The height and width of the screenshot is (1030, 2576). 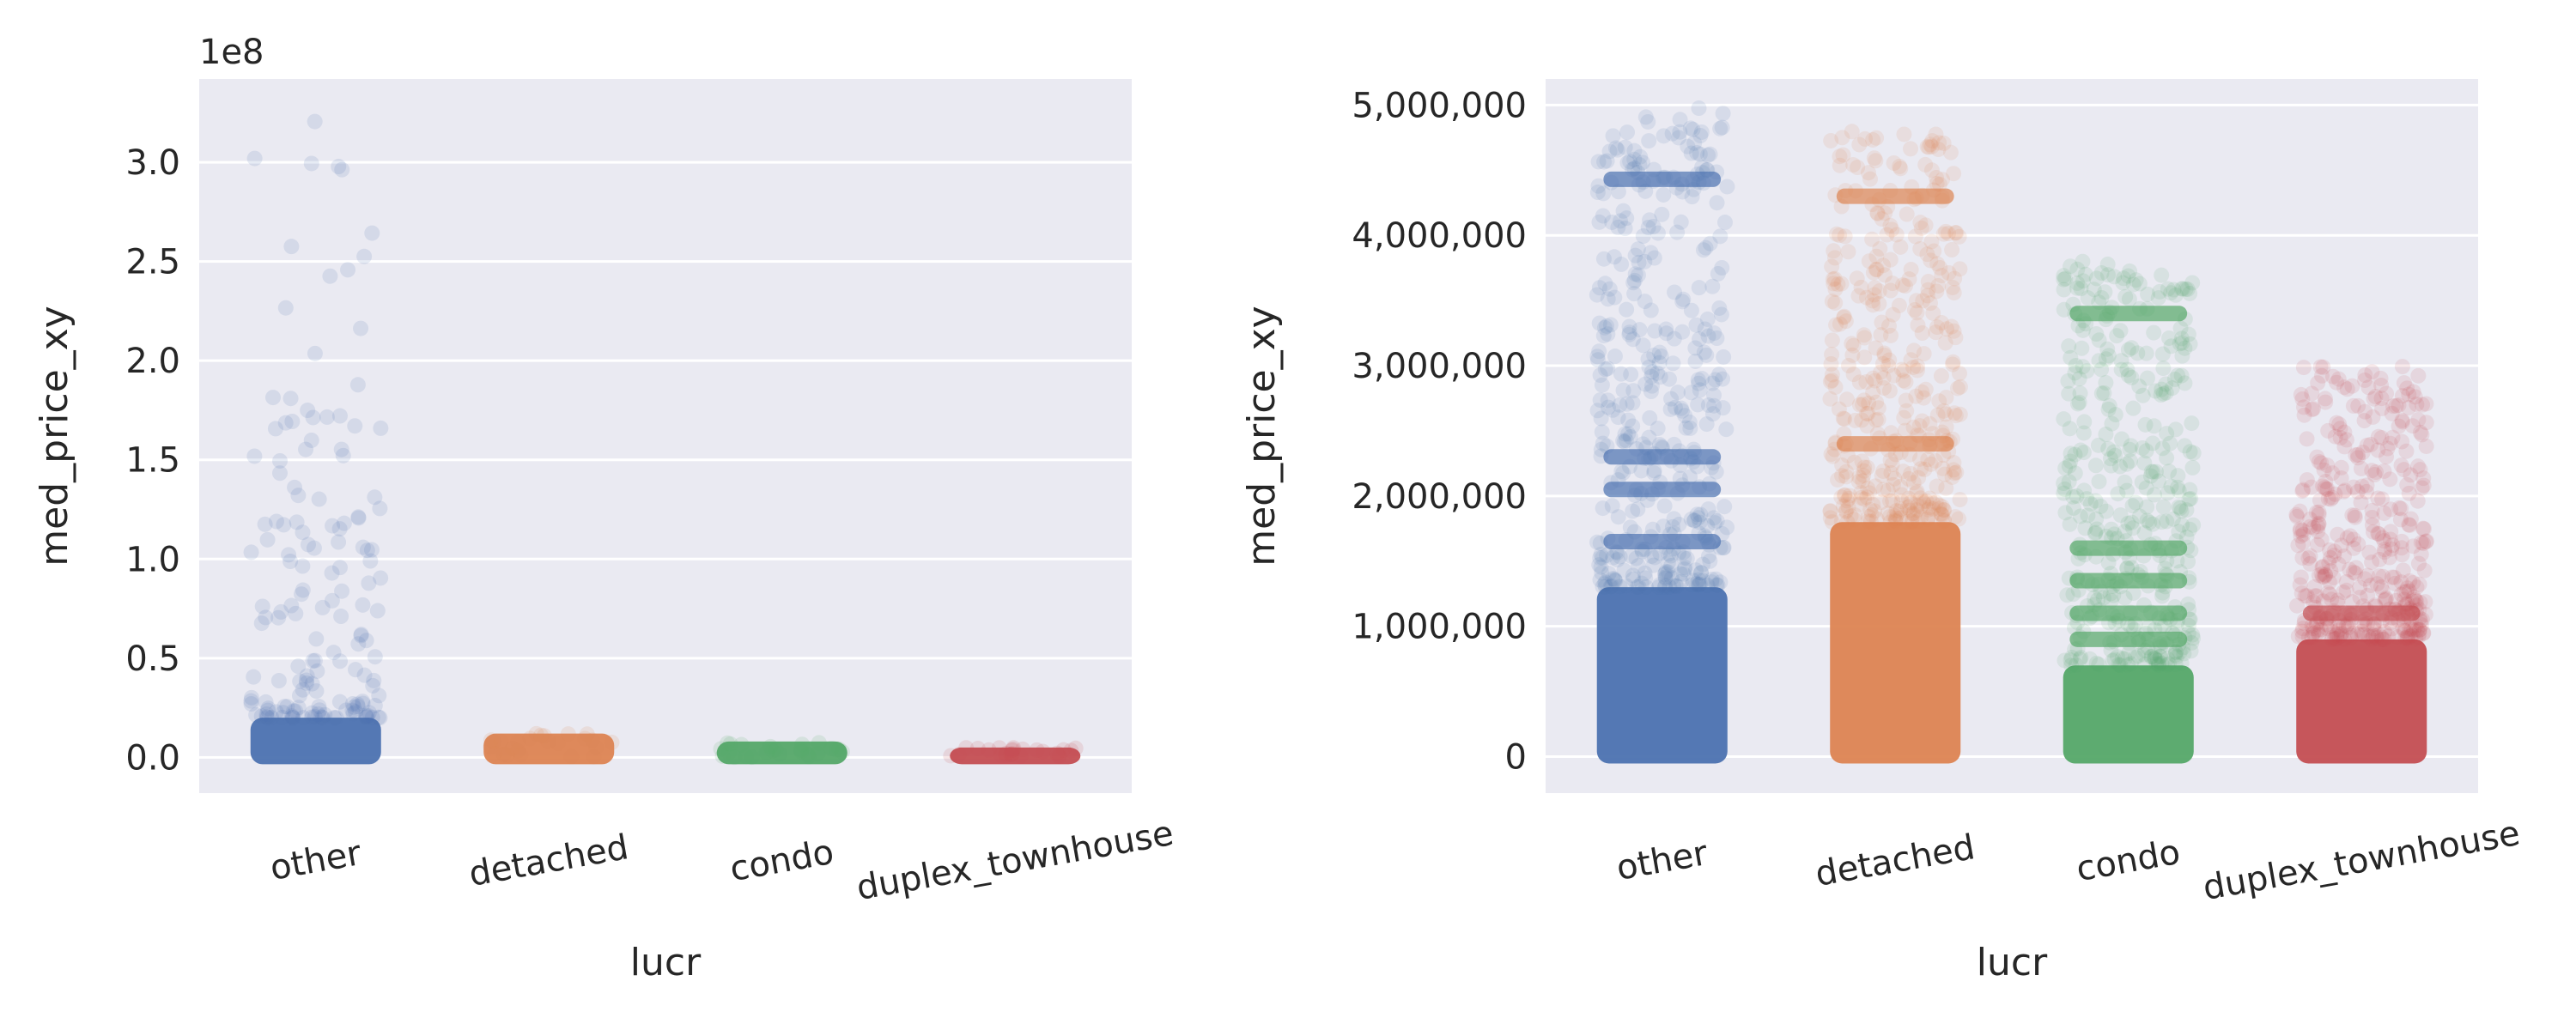 I want to click on strip-dense-duplex_townhouse, so click(x=1016, y=756).